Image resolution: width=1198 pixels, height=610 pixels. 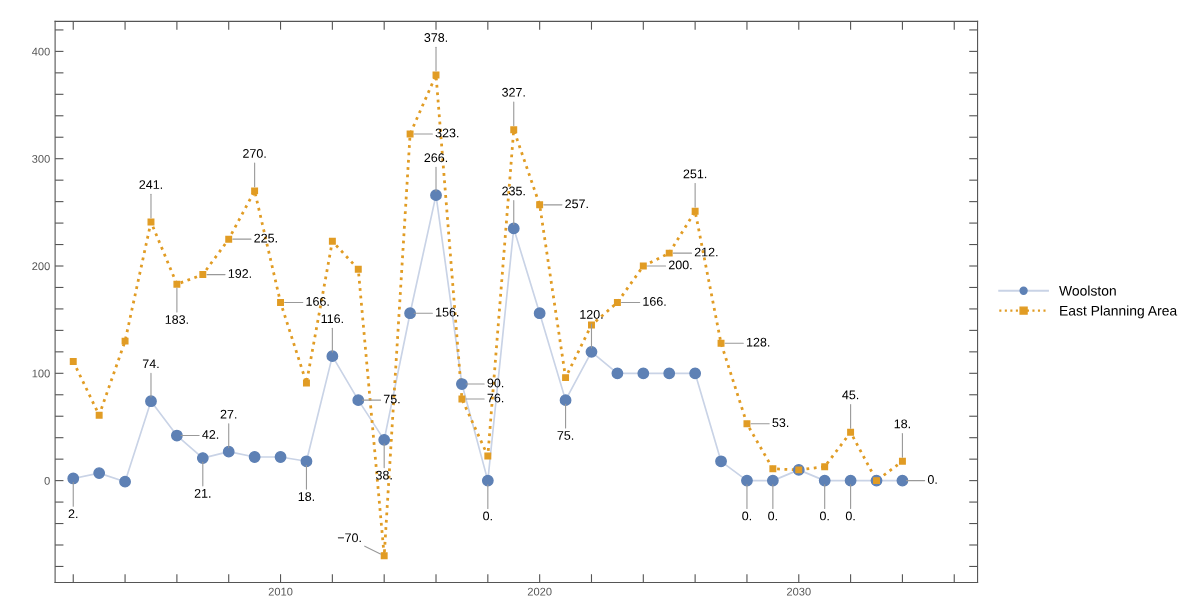 What do you see at coordinates (349, 538) in the screenshot?
I see `data-label: −70.` at bounding box center [349, 538].